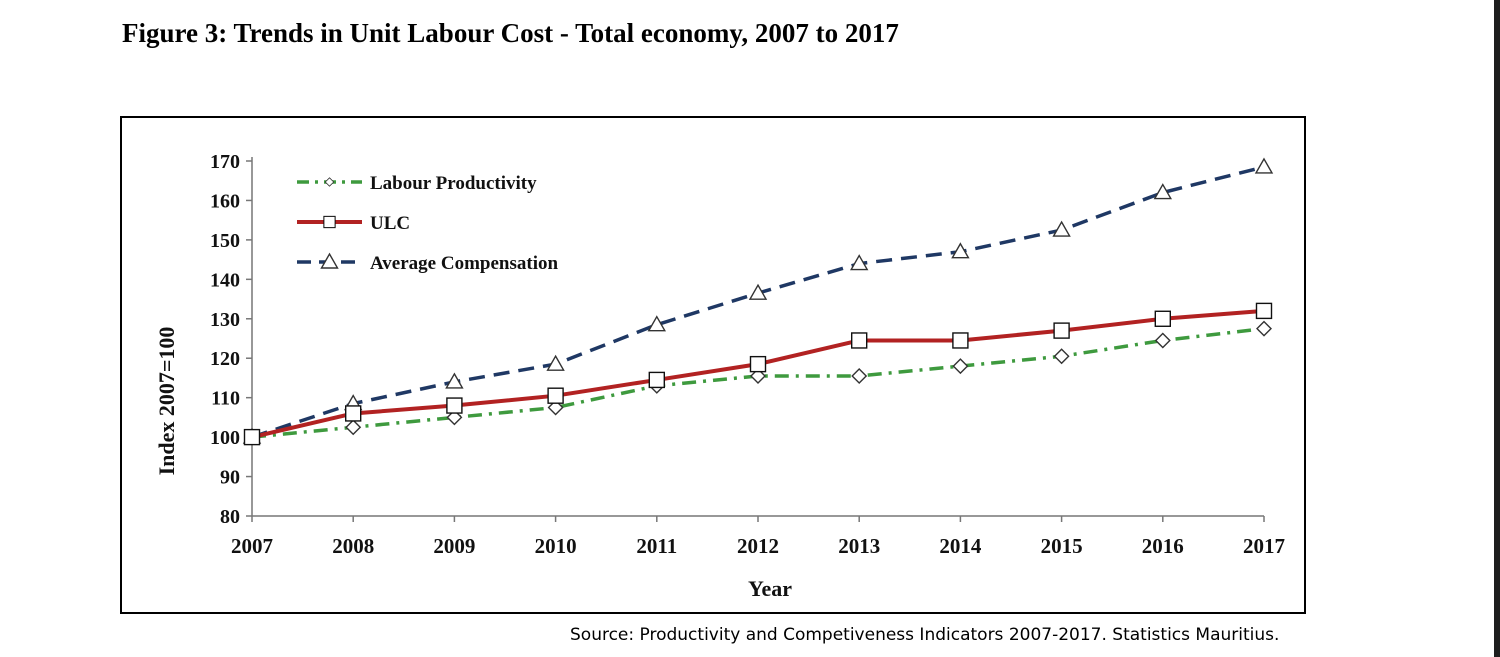  I want to click on x-tick-label: 2011, so click(656, 546).